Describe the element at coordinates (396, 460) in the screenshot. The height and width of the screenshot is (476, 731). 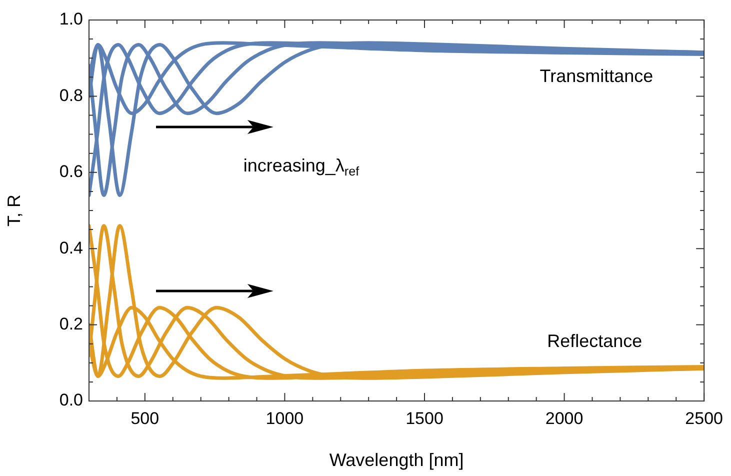
I see `x-axis-title: Wavelength [nm]` at that location.